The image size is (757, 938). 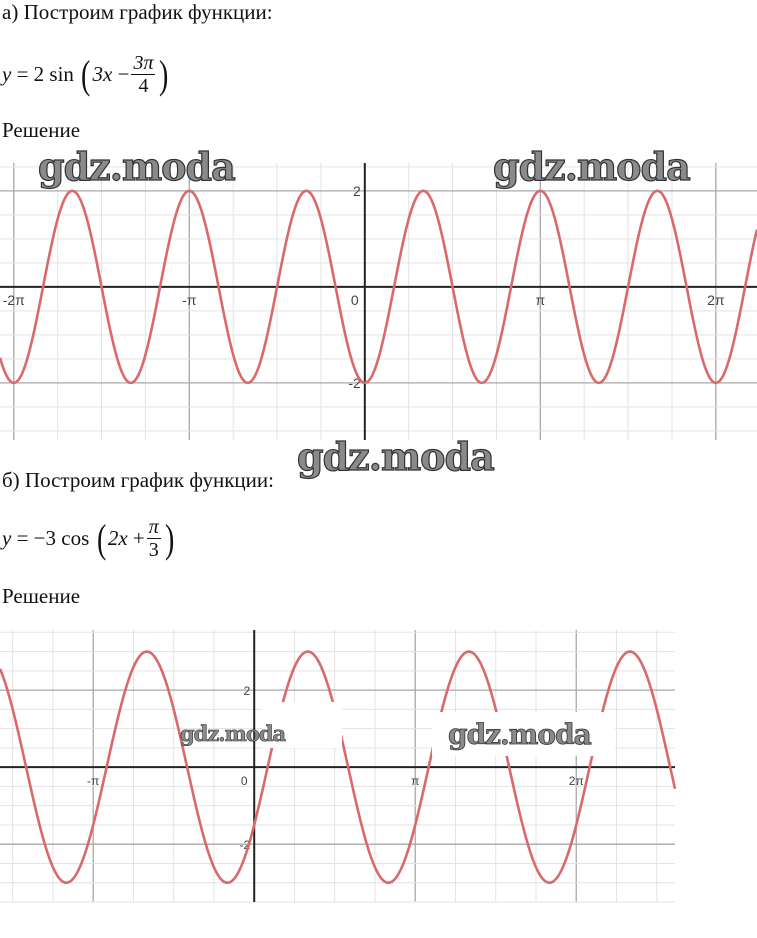 What do you see at coordinates (61, 74) in the screenshot?
I see `formula-fn: sin` at bounding box center [61, 74].